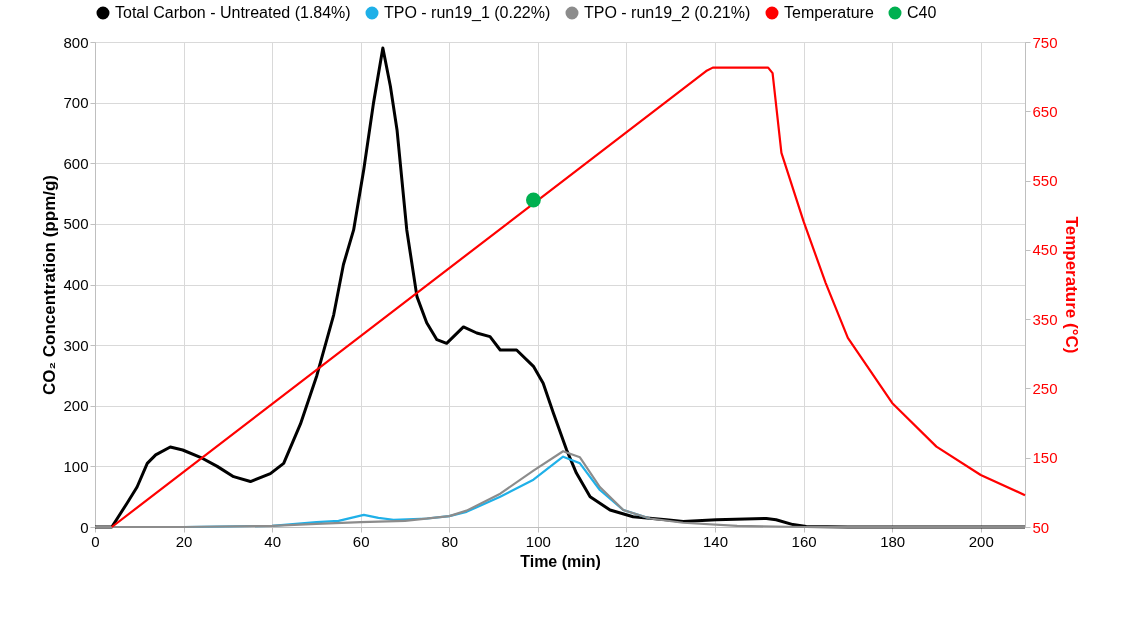  What do you see at coordinates (272, 541) in the screenshot?
I see `x-tick-label: 40` at bounding box center [272, 541].